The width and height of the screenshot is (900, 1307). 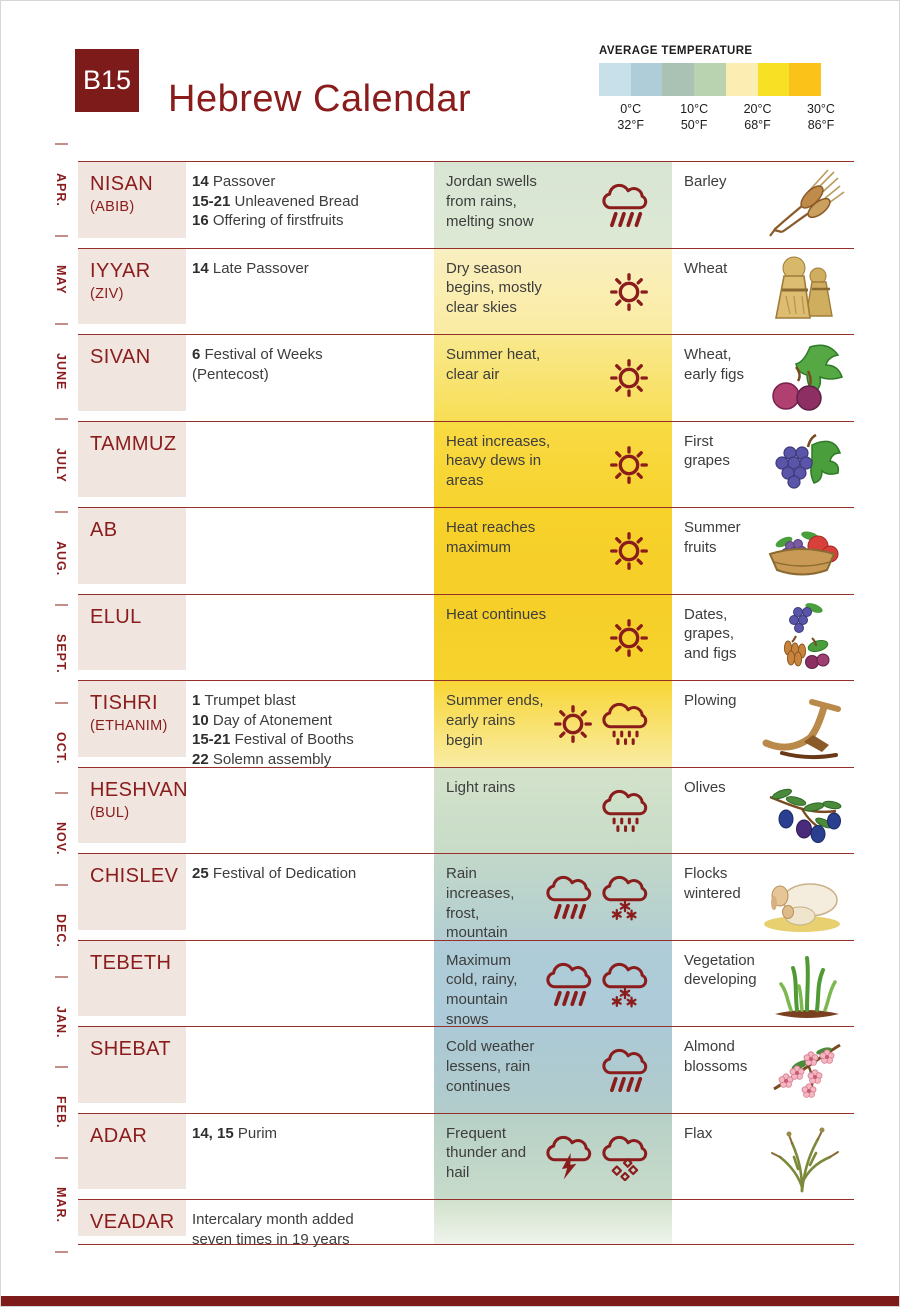 I want to click on month-name: TEBETH, so click(x=131, y=962).